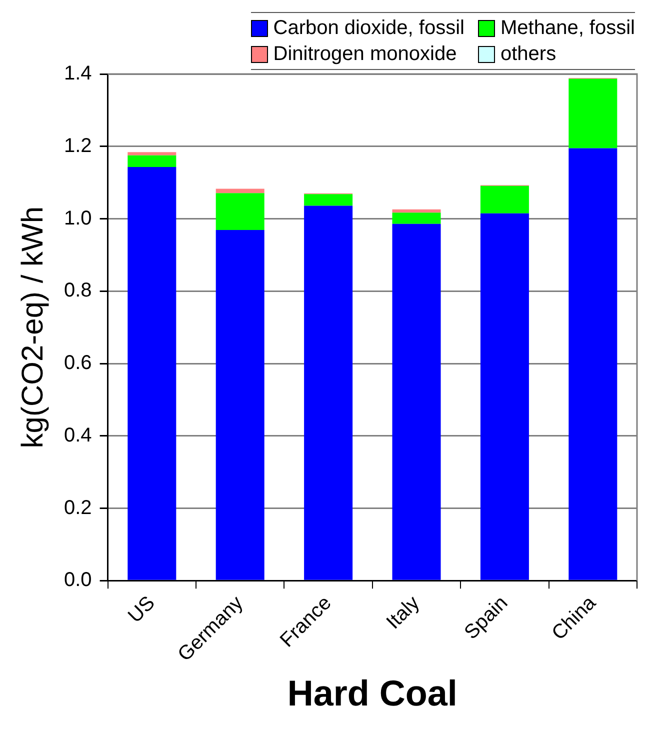 This screenshot has width=655, height=733. What do you see at coordinates (567, 28) in the screenshot?
I see `legend-label: Methane, fossil` at bounding box center [567, 28].